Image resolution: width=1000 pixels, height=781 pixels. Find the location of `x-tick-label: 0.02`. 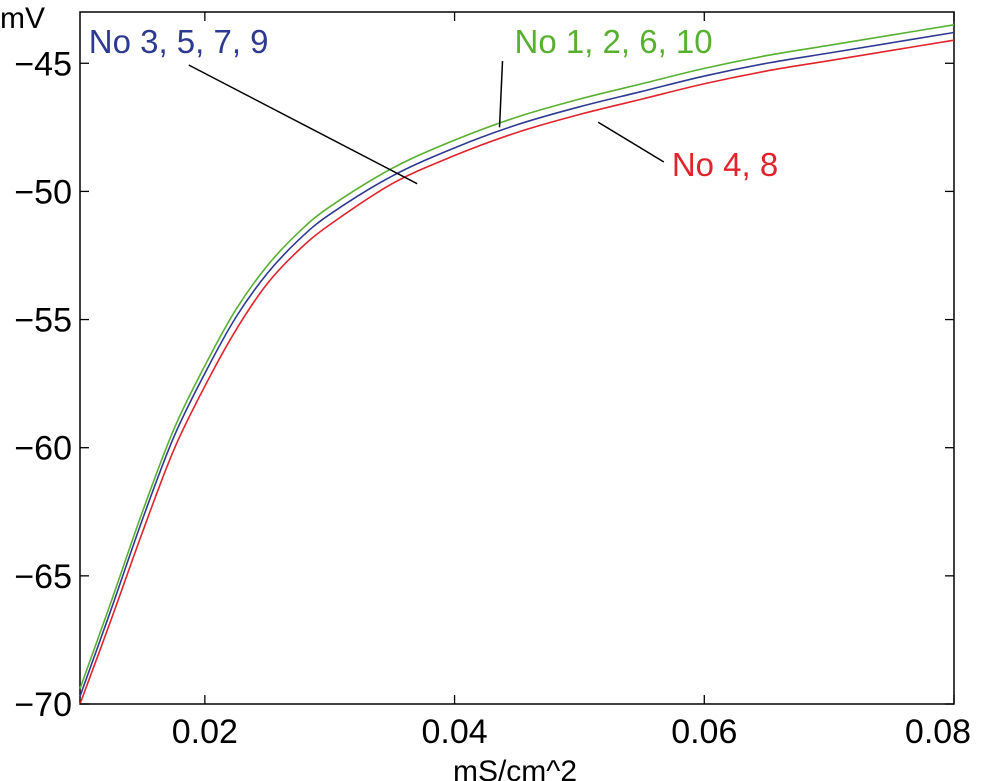

x-tick-label: 0.02 is located at coordinates (205, 732).